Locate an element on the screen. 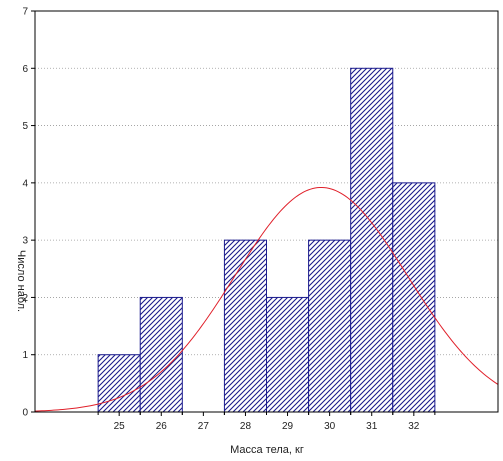 The height and width of the screenshot is (461, 503). y-tick-label: 5 is located at coordinates (25, 126).